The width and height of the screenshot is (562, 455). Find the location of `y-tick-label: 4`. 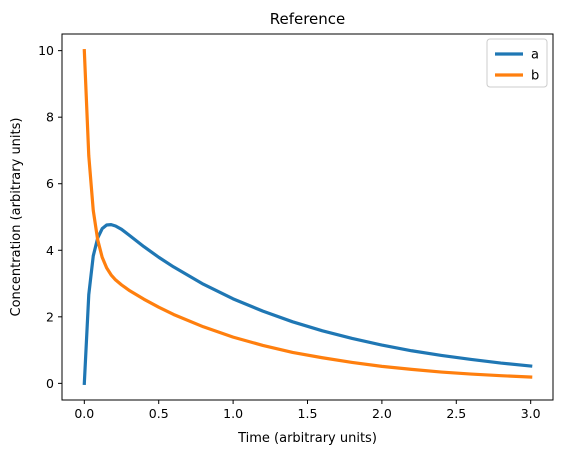

y-tick-label: 4 is located at coordinates (50, 250).